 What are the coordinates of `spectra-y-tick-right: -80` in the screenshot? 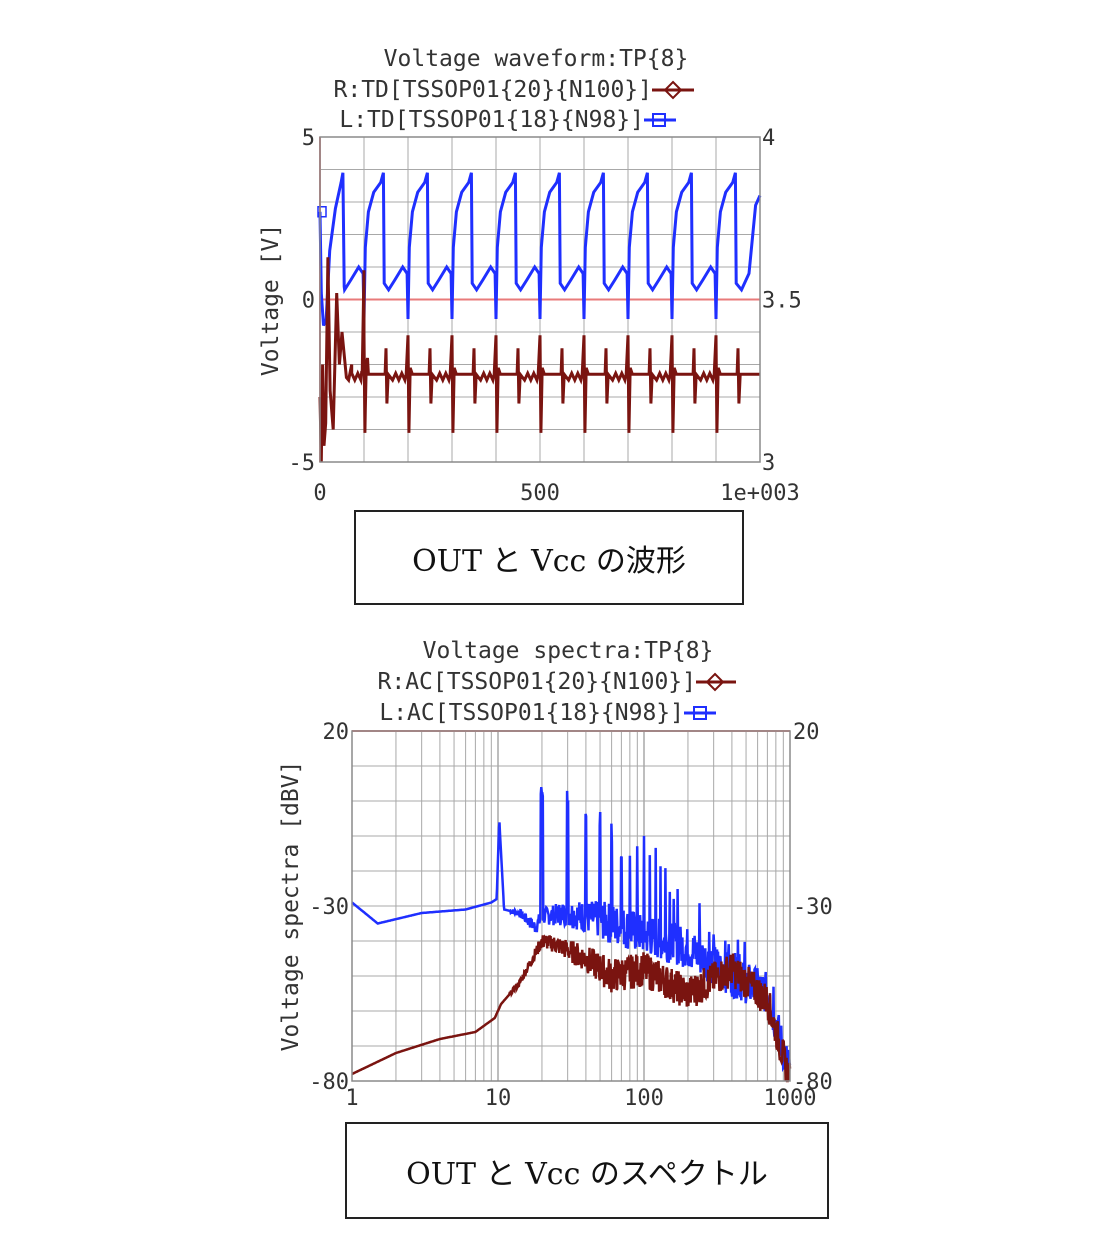 It's located at (813, 1082).